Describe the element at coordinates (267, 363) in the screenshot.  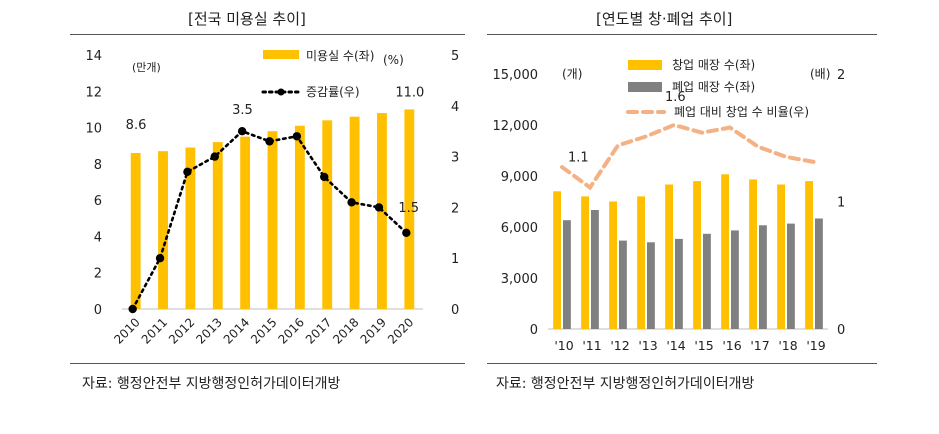
I see `source-rule` at that location.